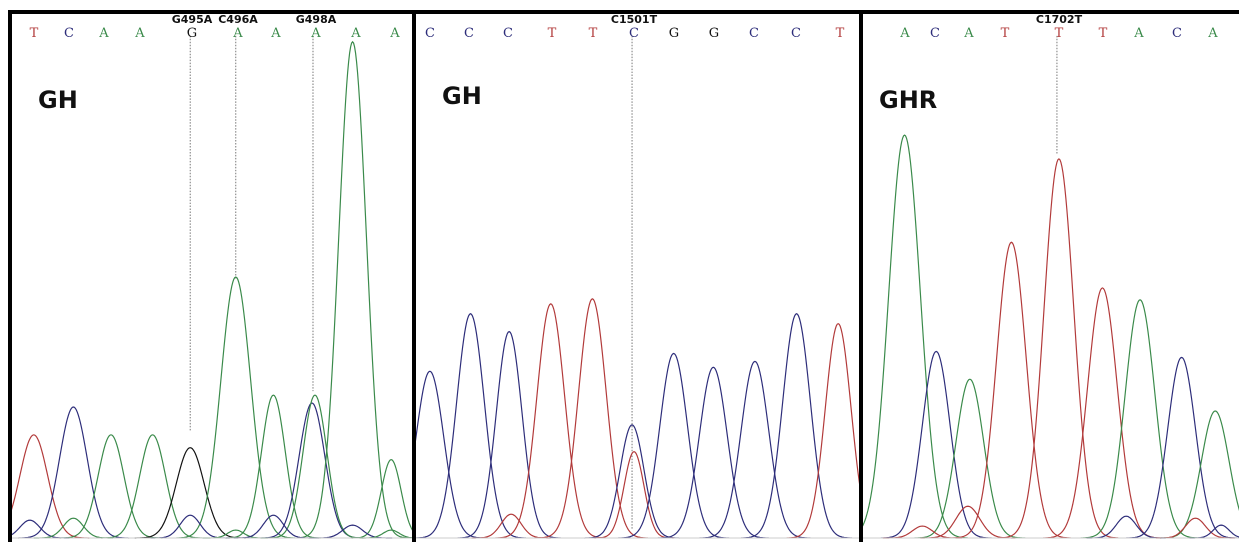 The height and width of the screenshot is (542, 1239). What do you see at coordinates (190, 493) in the screenshot?
I see `trace-peak-G` at bounding box center [190, 493].